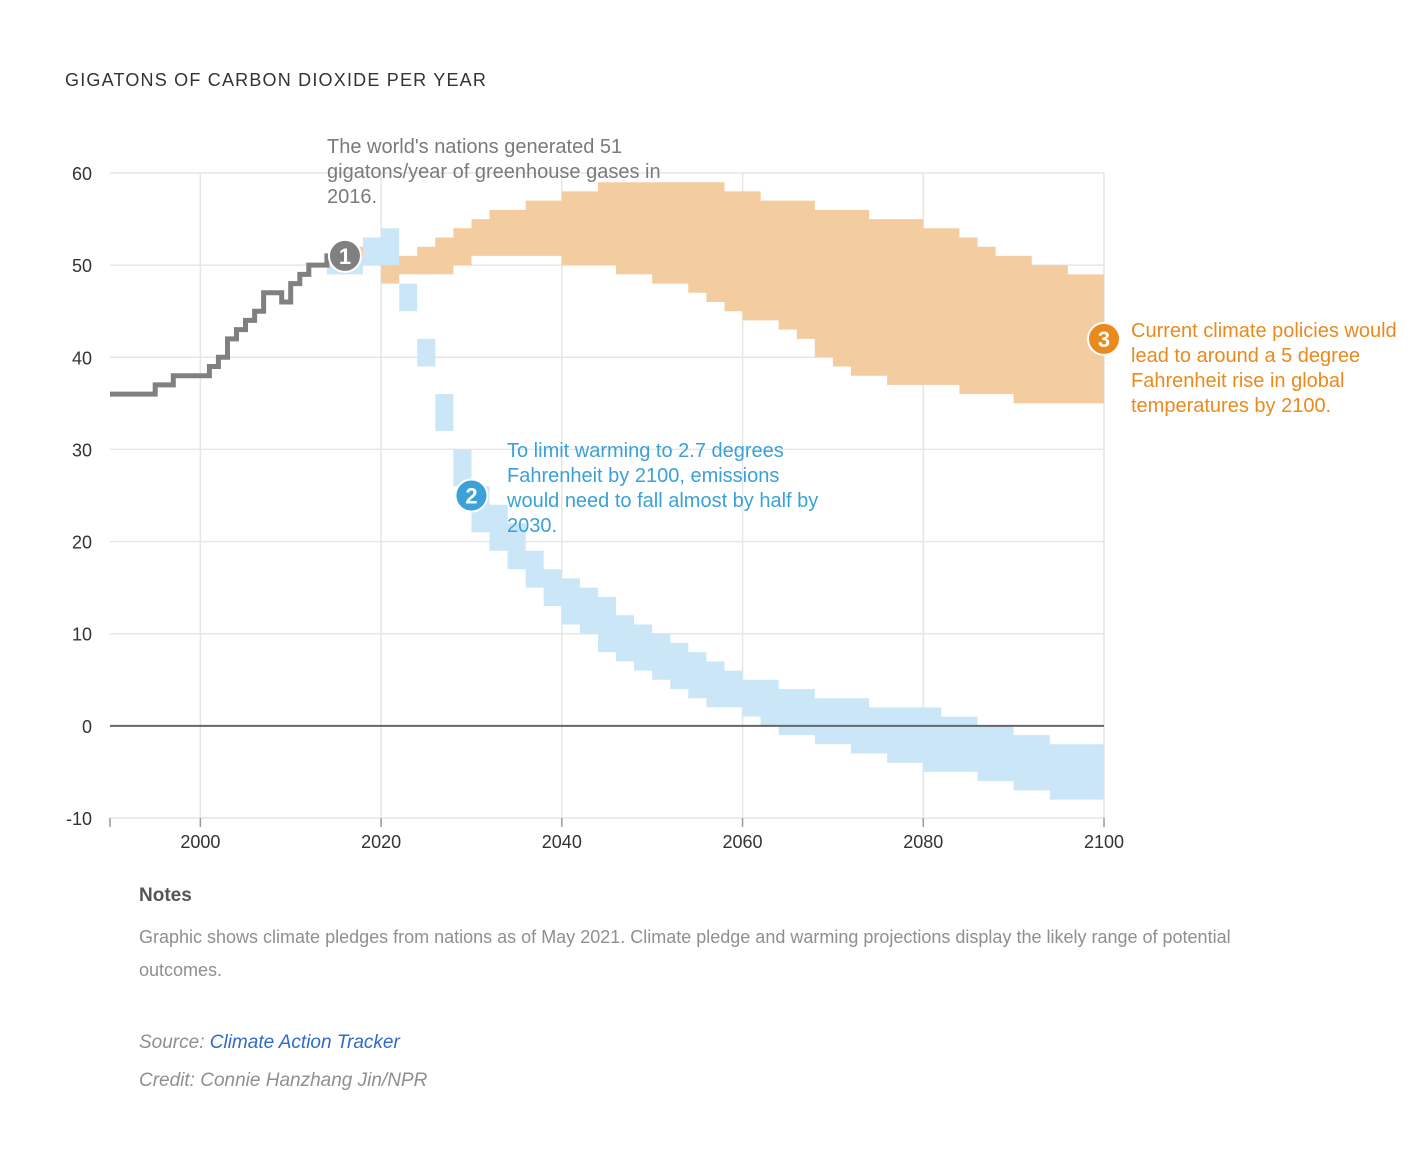  What do you see at coordinates (87, 727) in the screenshot?
I see `y-tick-label: 0` at bounding box center [87, 727].